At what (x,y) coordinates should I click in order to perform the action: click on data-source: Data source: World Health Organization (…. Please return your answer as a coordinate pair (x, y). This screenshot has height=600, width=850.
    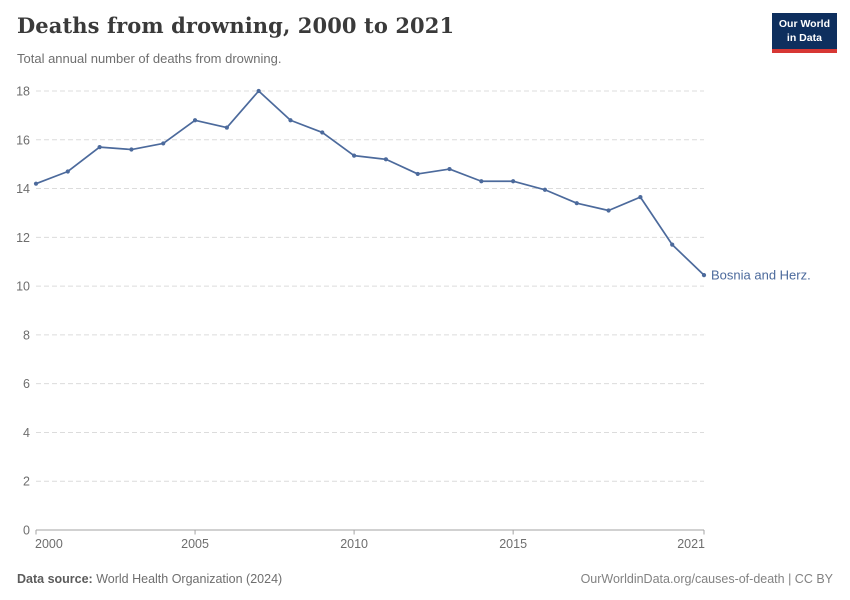
    Looking at the image, I should click on (149, 579).